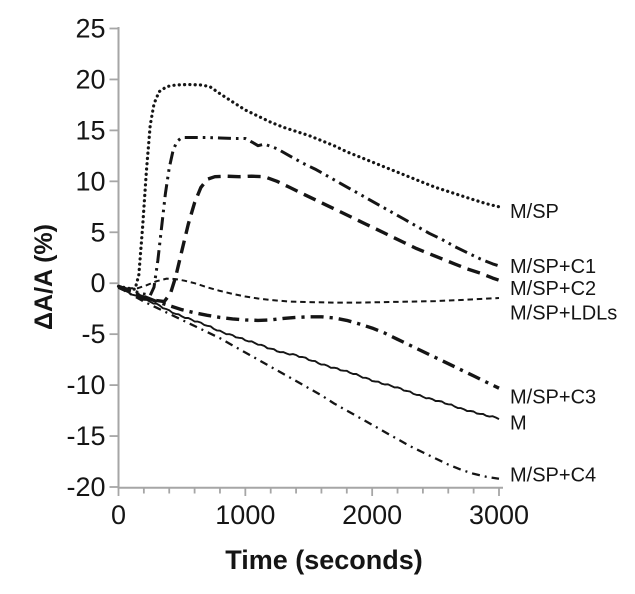 Image resolution: width=635 pixels, height=594 pixels. I want to click on y-tick-label: -20, so click(85, 487).